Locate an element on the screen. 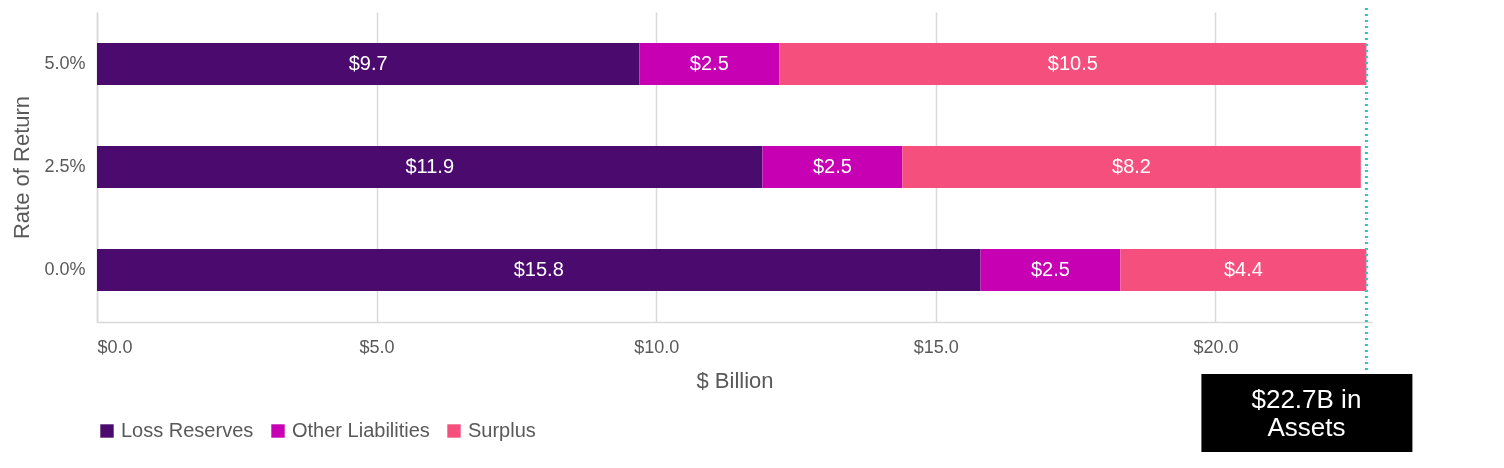 Image resolution: width=1504 pixels, height=468 pixels. x-tick-label: $5.0 is located at coordinates (377, 346).